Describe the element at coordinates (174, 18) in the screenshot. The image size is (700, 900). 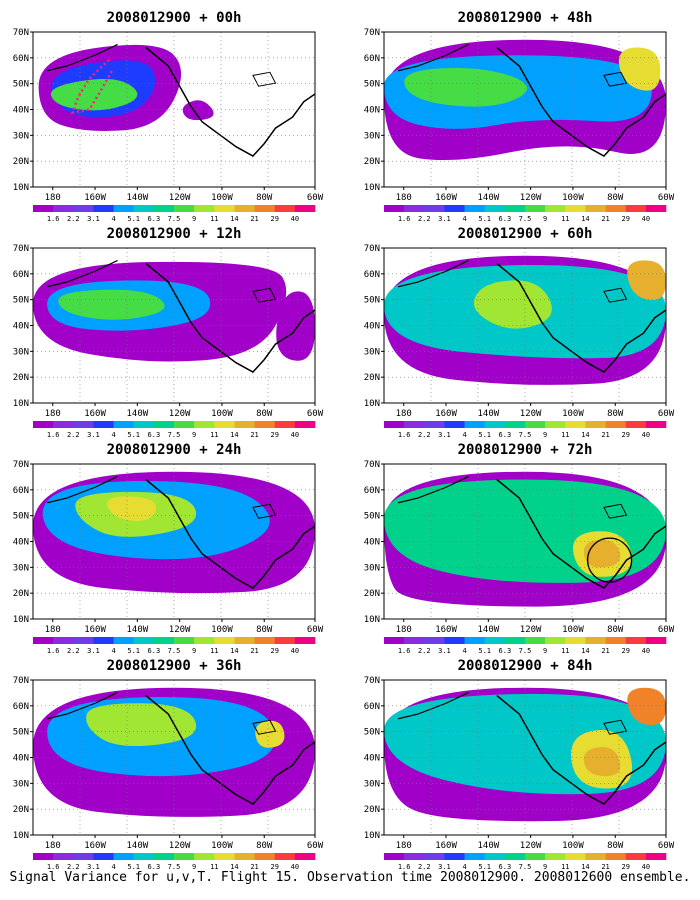
I see `panel-title: 2008012900 + 00h` at that location.